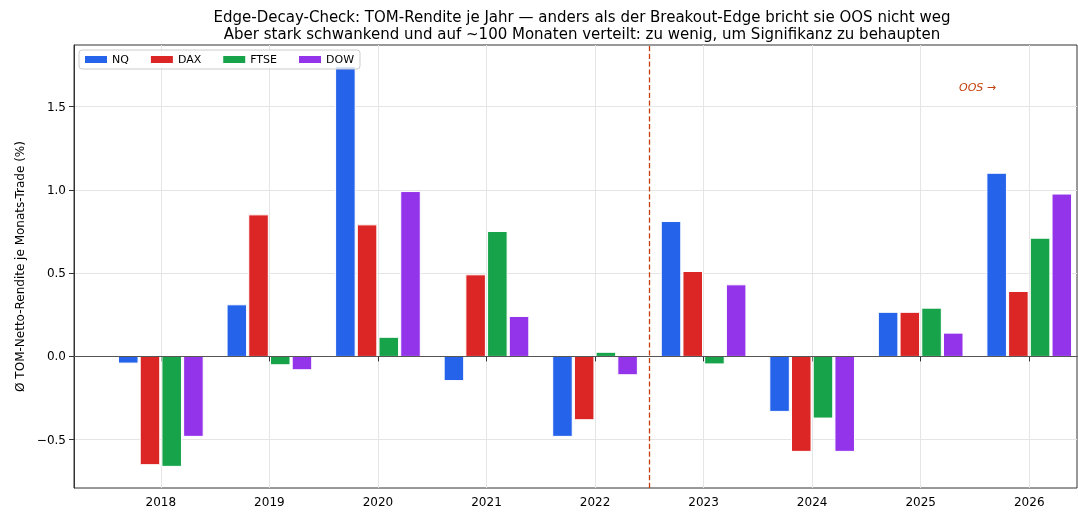  I want to click on annotation: OOS →, so click(977, 87).